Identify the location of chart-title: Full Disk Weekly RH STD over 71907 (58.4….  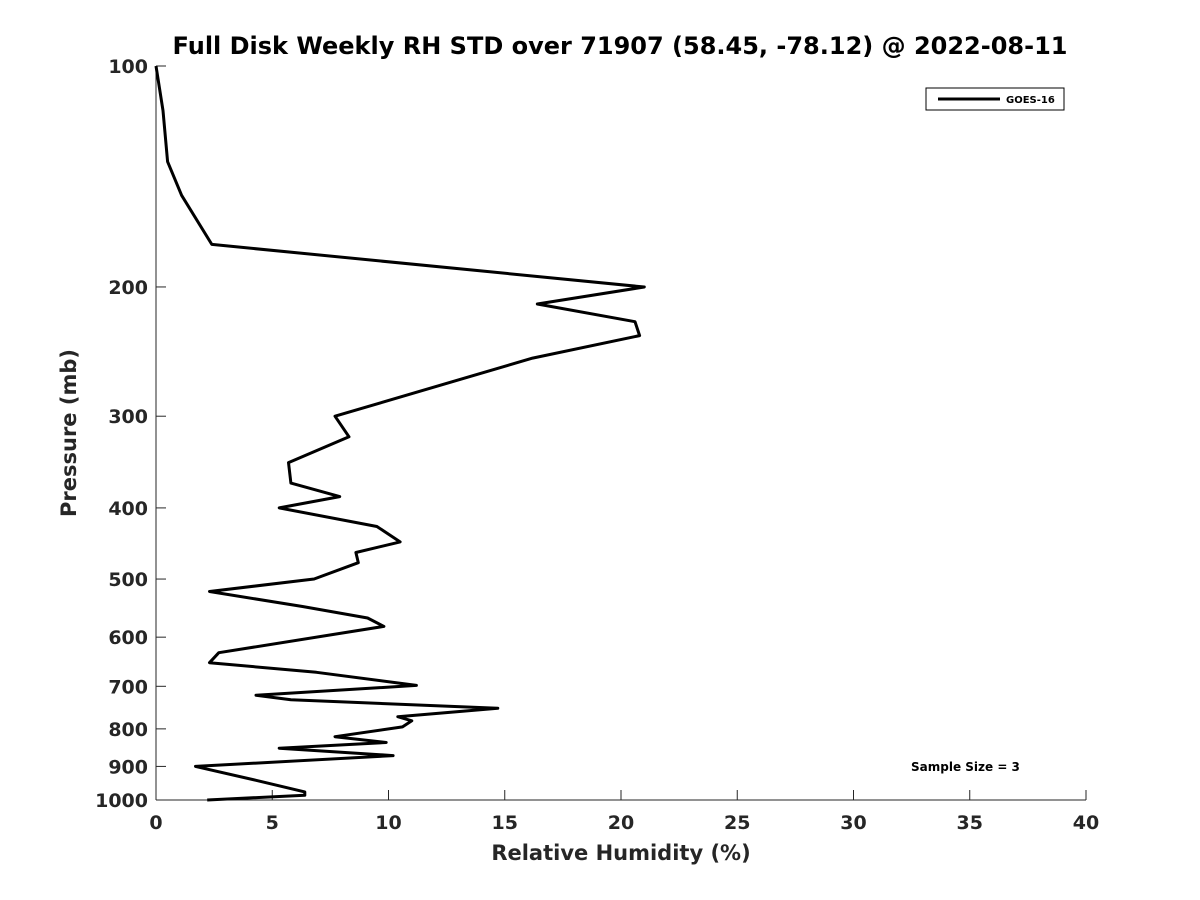
(620, 46).